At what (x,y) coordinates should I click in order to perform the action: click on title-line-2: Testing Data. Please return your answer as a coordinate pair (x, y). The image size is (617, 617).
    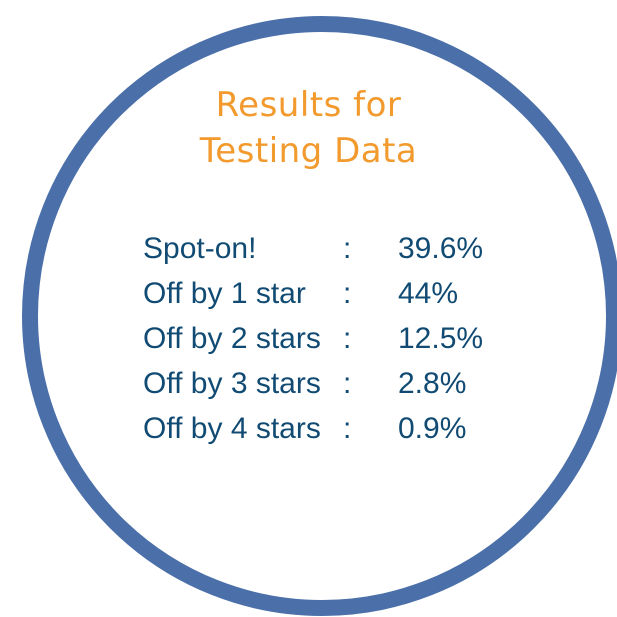
    Looking at the image, I should click on (308, 151).